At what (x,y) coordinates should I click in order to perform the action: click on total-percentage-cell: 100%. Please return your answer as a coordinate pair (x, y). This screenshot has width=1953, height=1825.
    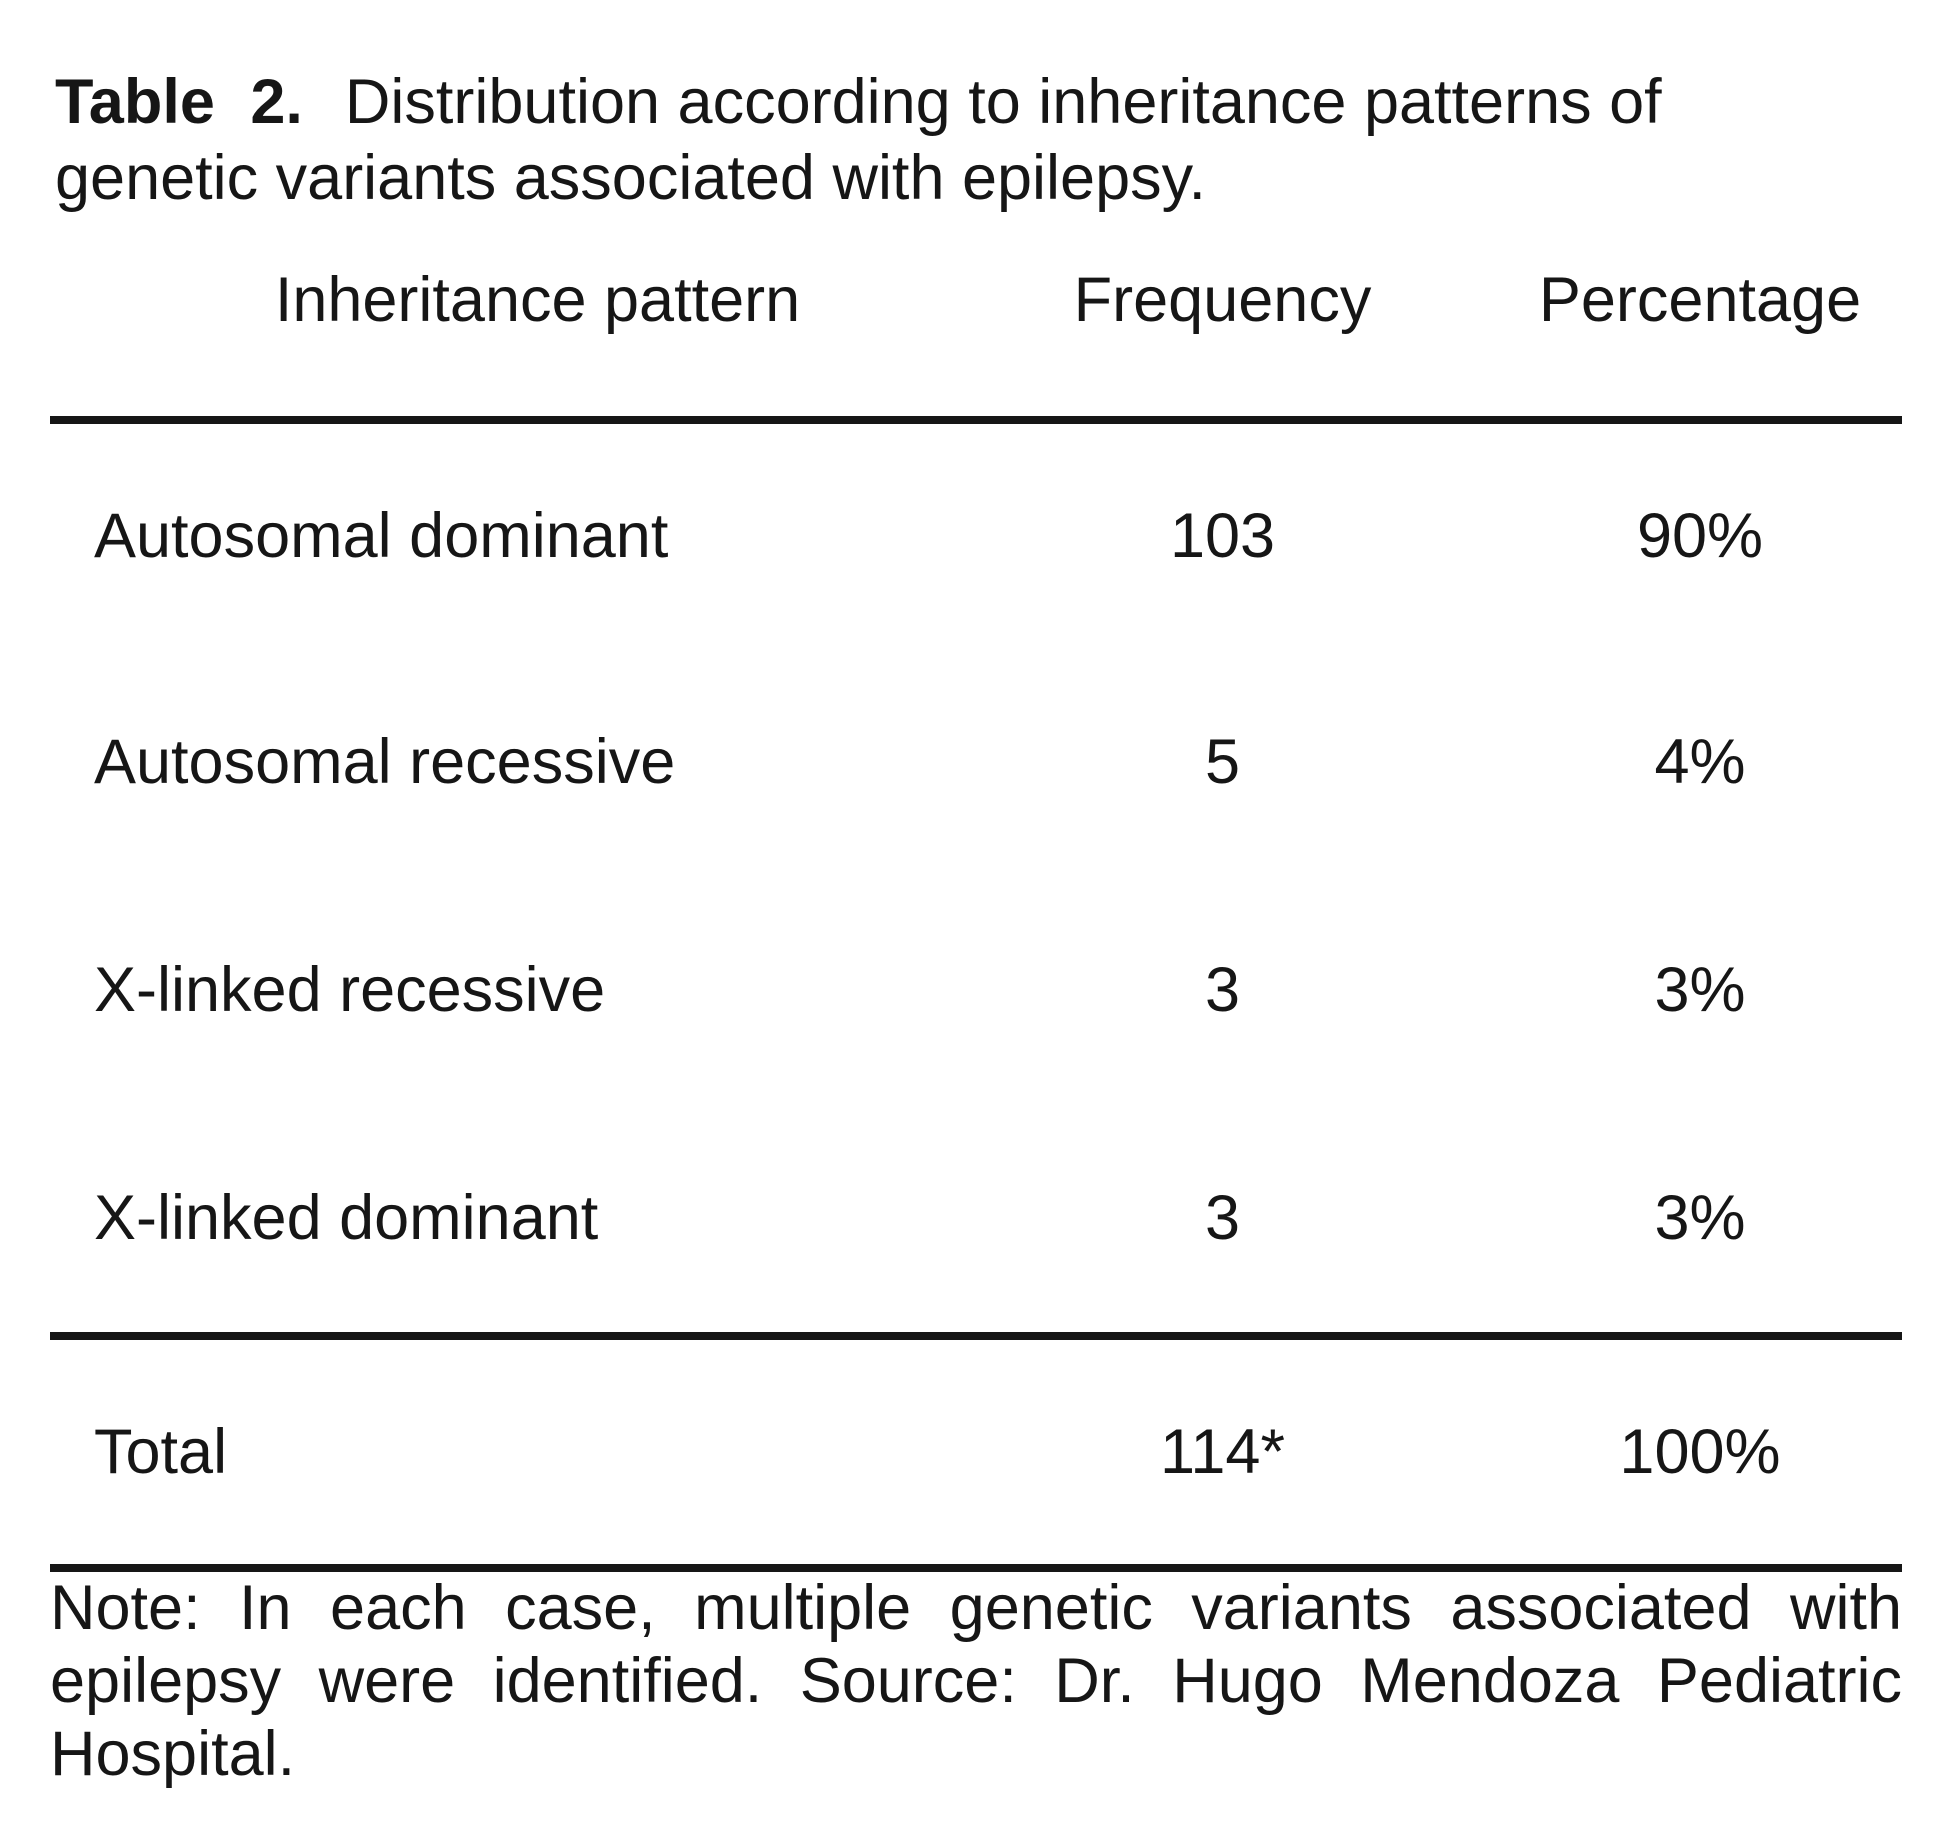
    Looking at the image, I should click on (1700, 1452).